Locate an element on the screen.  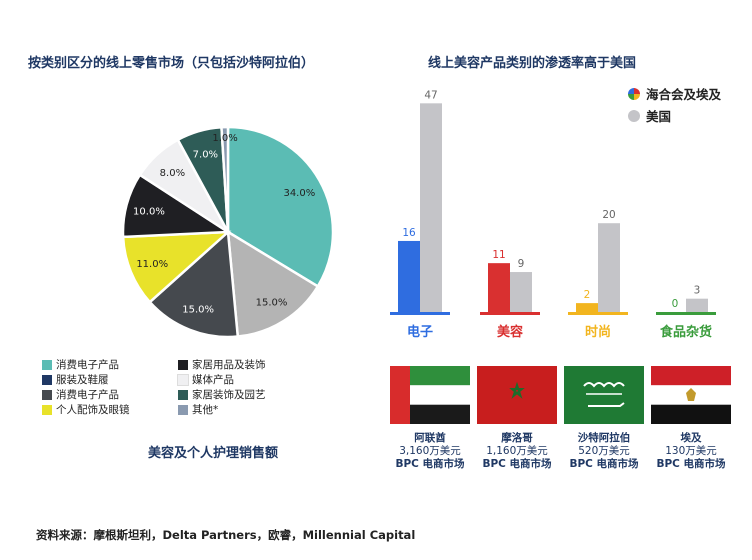
egypt-flag is located at coordinates (691, 395).